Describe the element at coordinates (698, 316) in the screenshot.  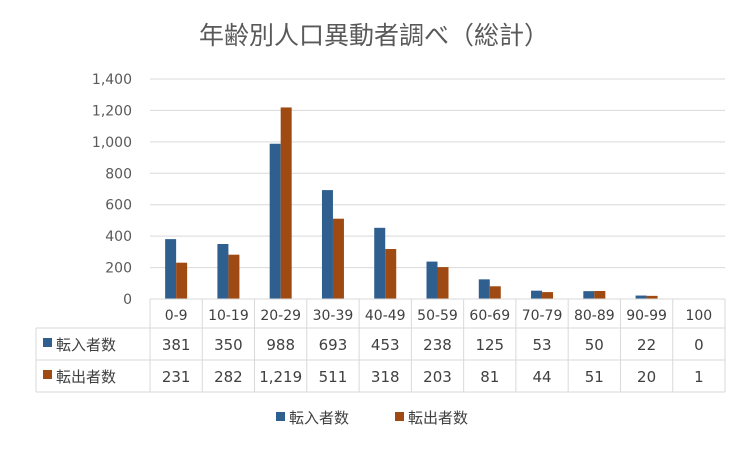
I see `x-tick-label: 100` at that location.